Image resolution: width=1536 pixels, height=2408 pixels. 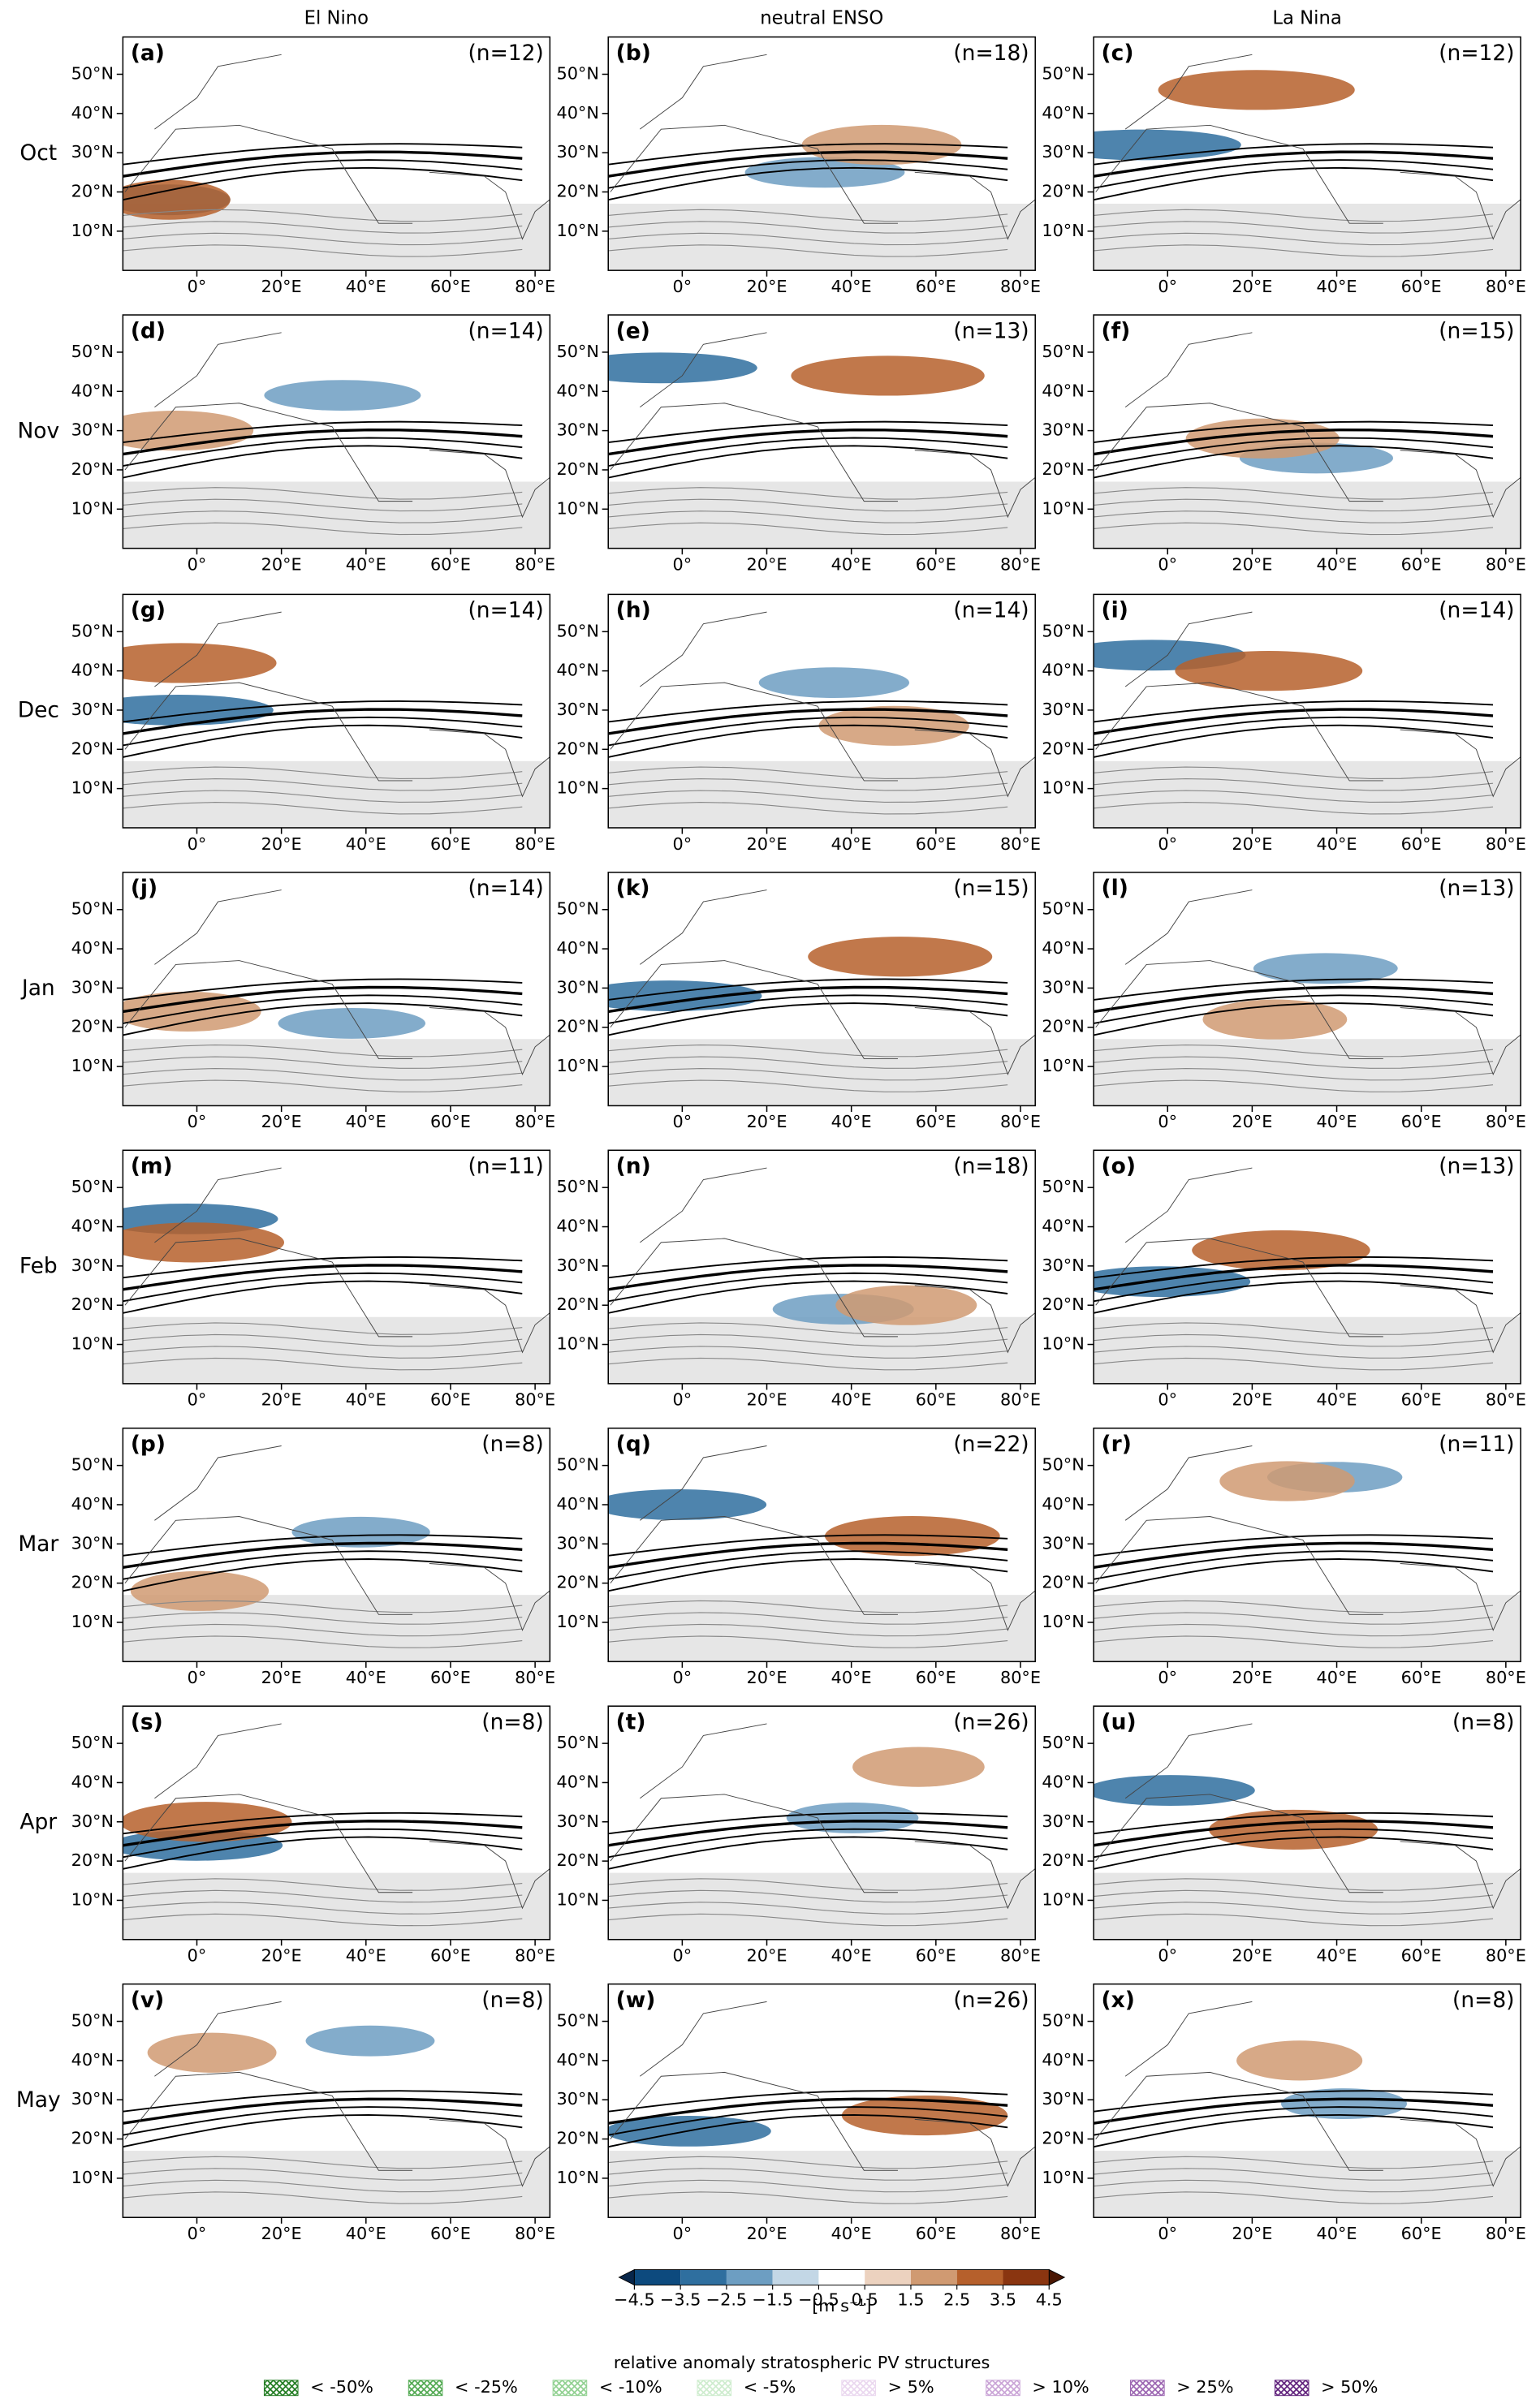 I want to click on panel-letter: (r), so click(x=1117, y=1445).